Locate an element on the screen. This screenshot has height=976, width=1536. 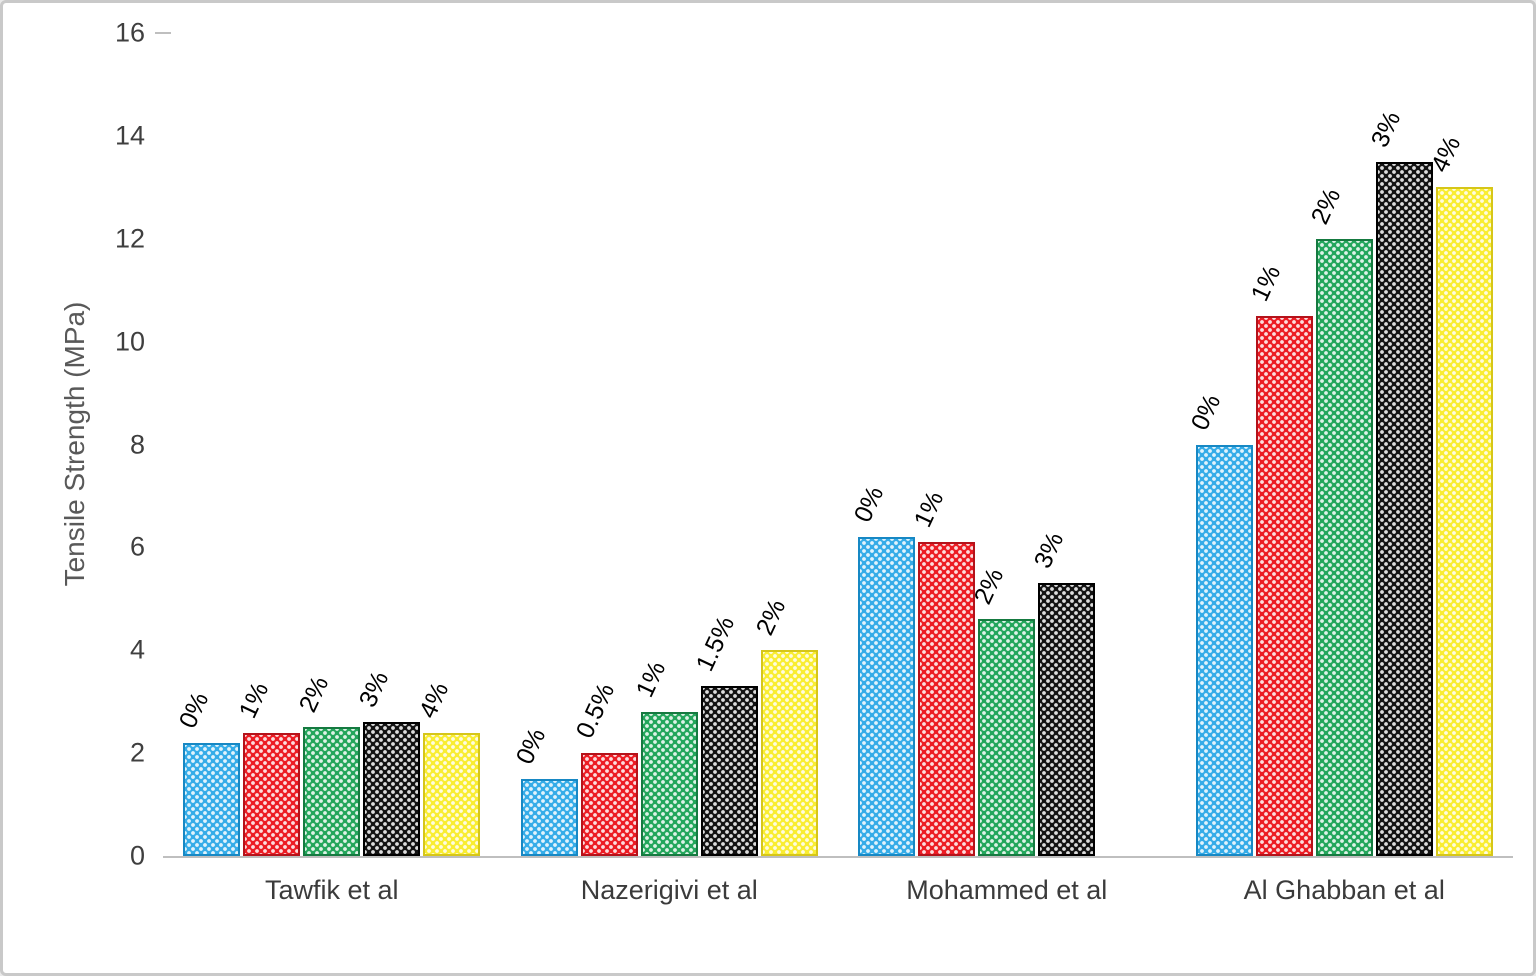
x-axis-category-label: Al Ghabban et al is located at coordinates (1344, 890).